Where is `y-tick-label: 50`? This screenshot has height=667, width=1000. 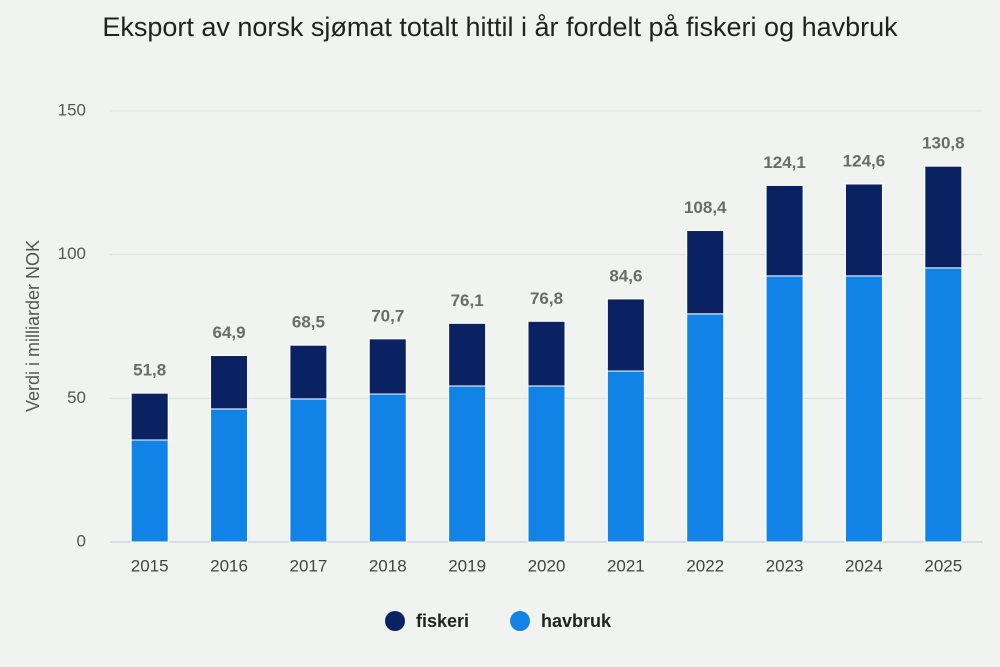 y-tick-label: 50 is located at coordinates (76, 397).